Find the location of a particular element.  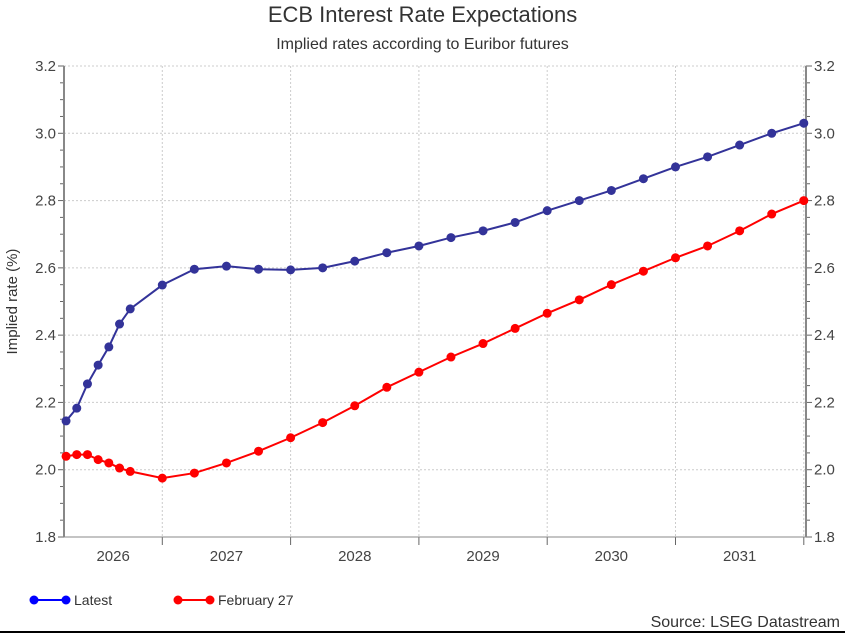

y-tick-label-left: 2.8 is located at coordinates (45, 201).